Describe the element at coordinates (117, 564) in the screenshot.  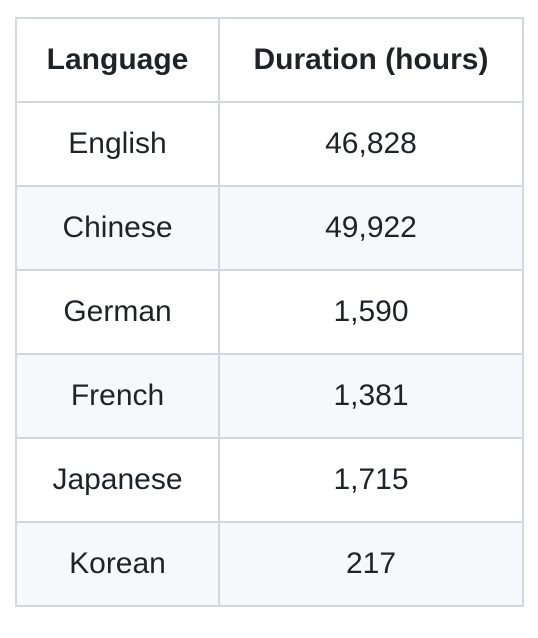
I see `cell-language: Korean` at that location.